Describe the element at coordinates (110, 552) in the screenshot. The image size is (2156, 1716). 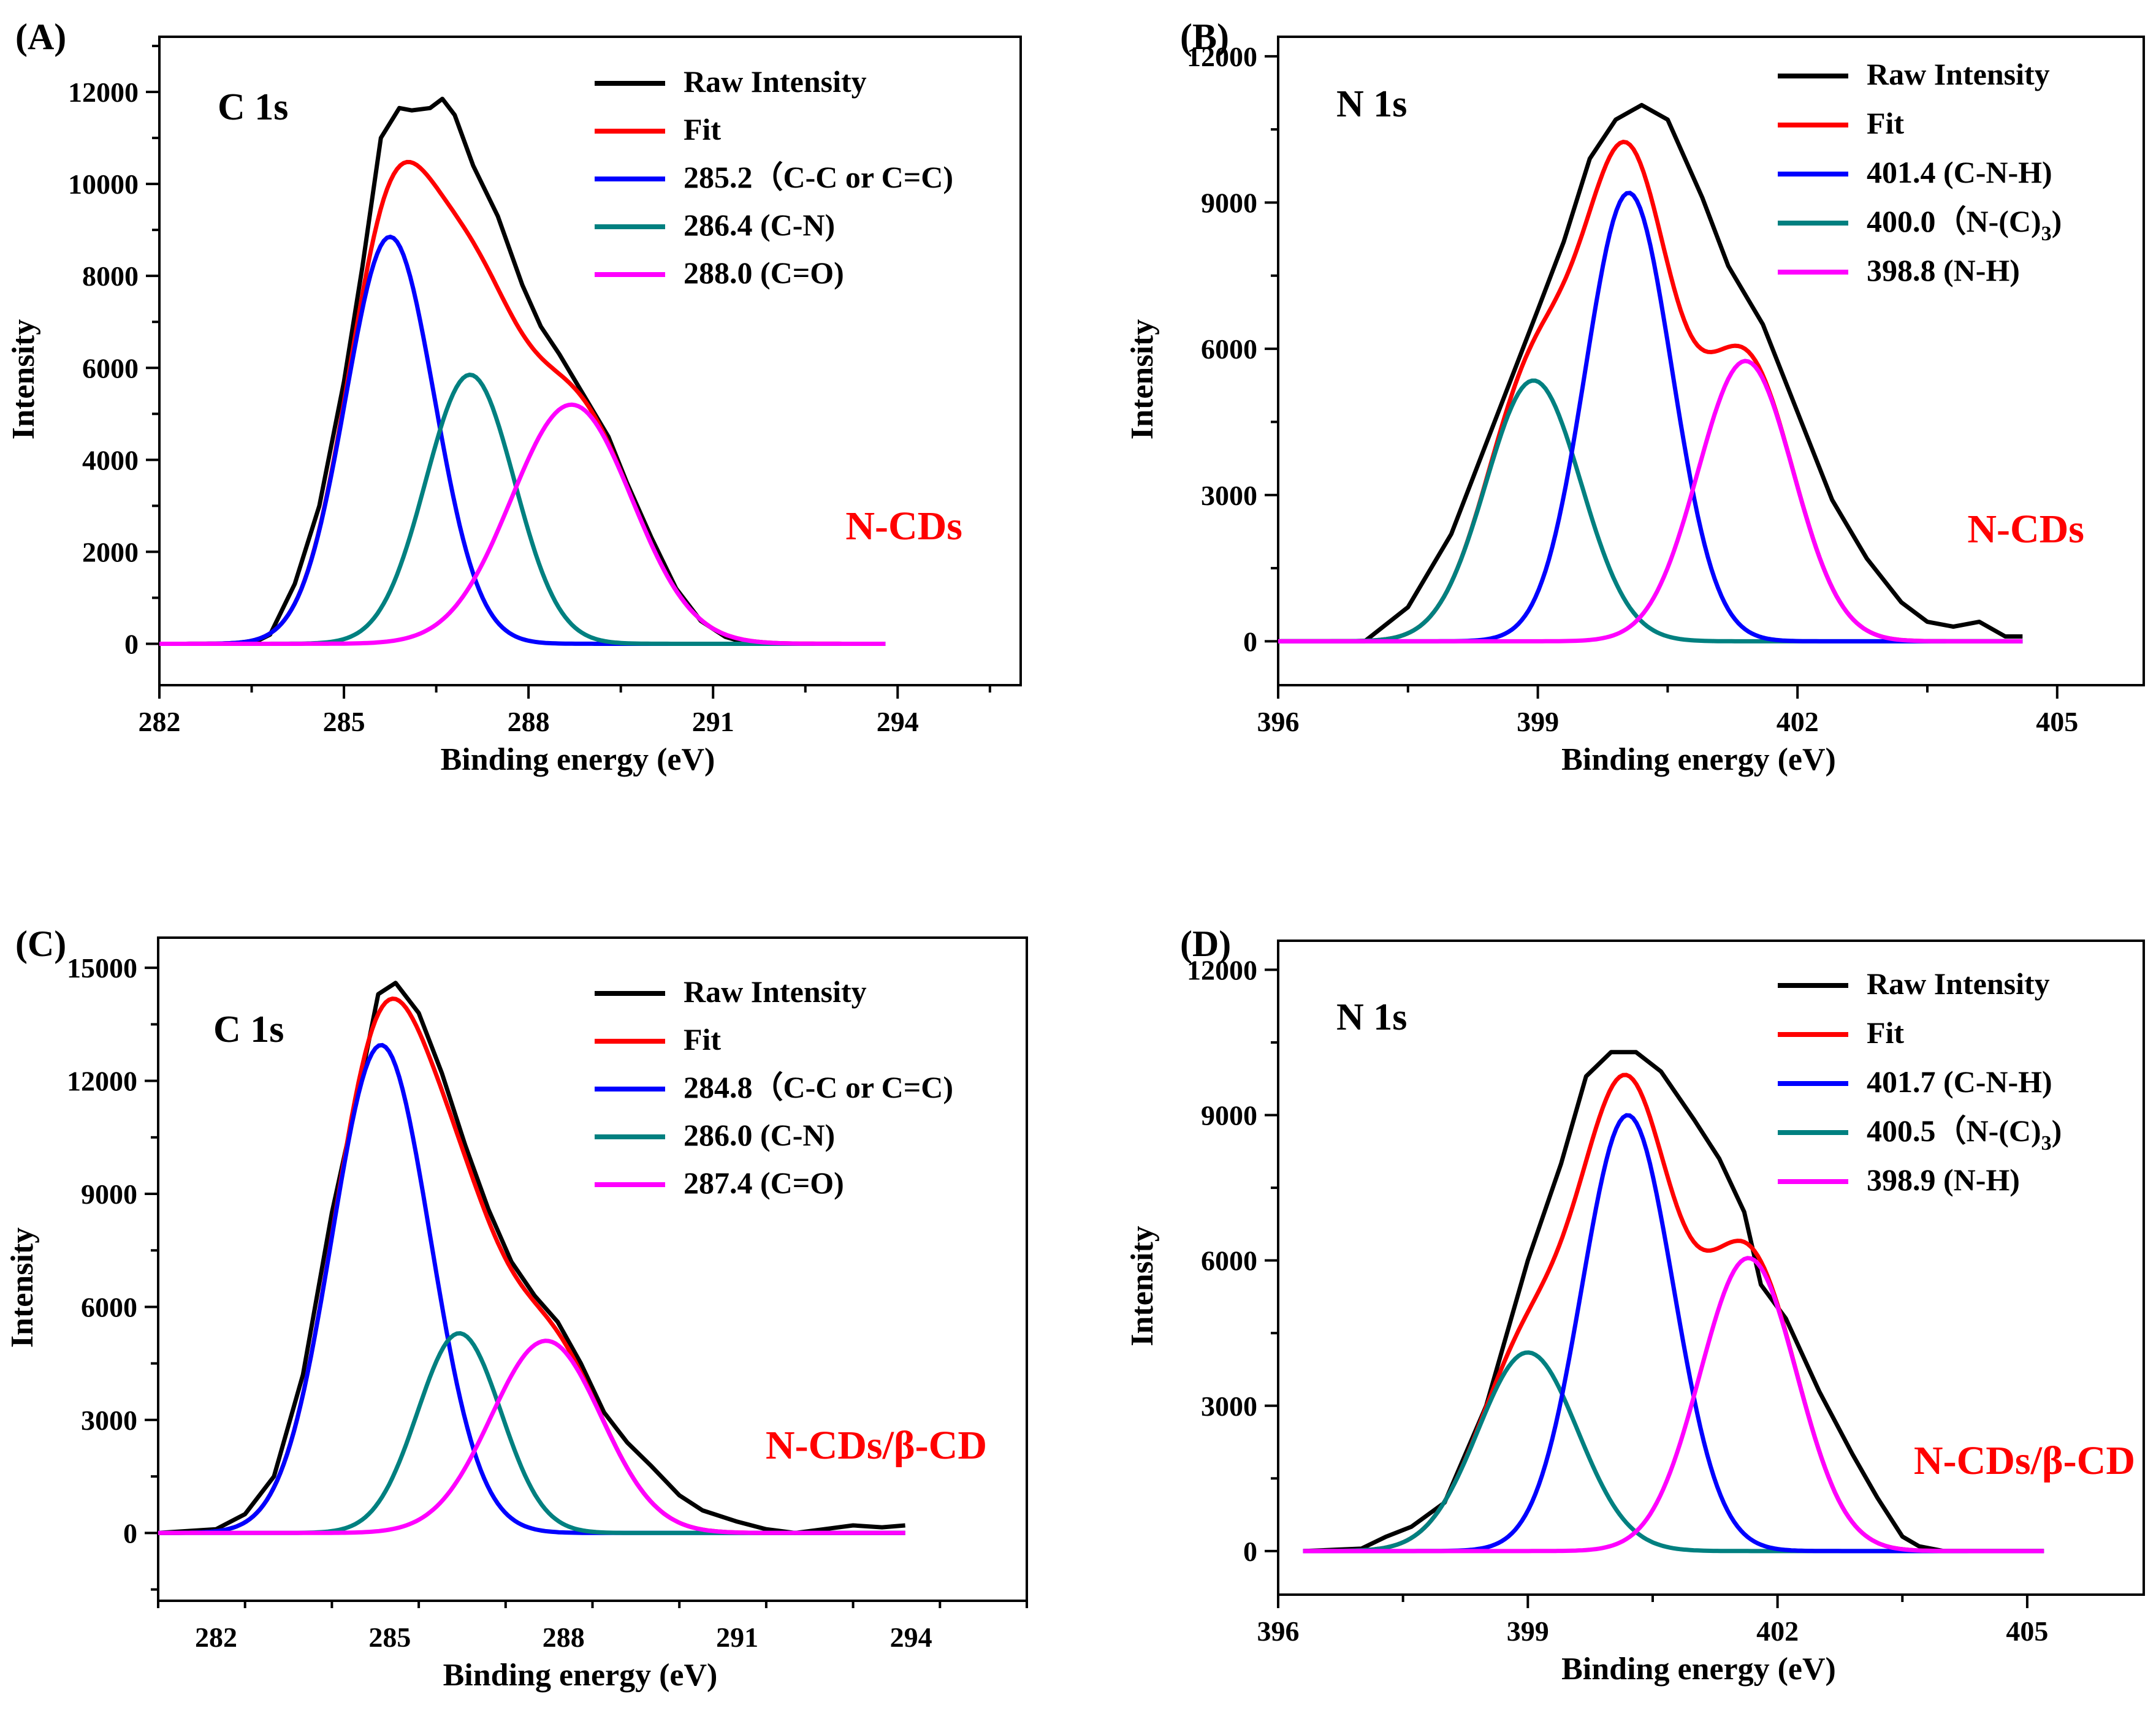
I see `y-tick-label: 2000` at that location.